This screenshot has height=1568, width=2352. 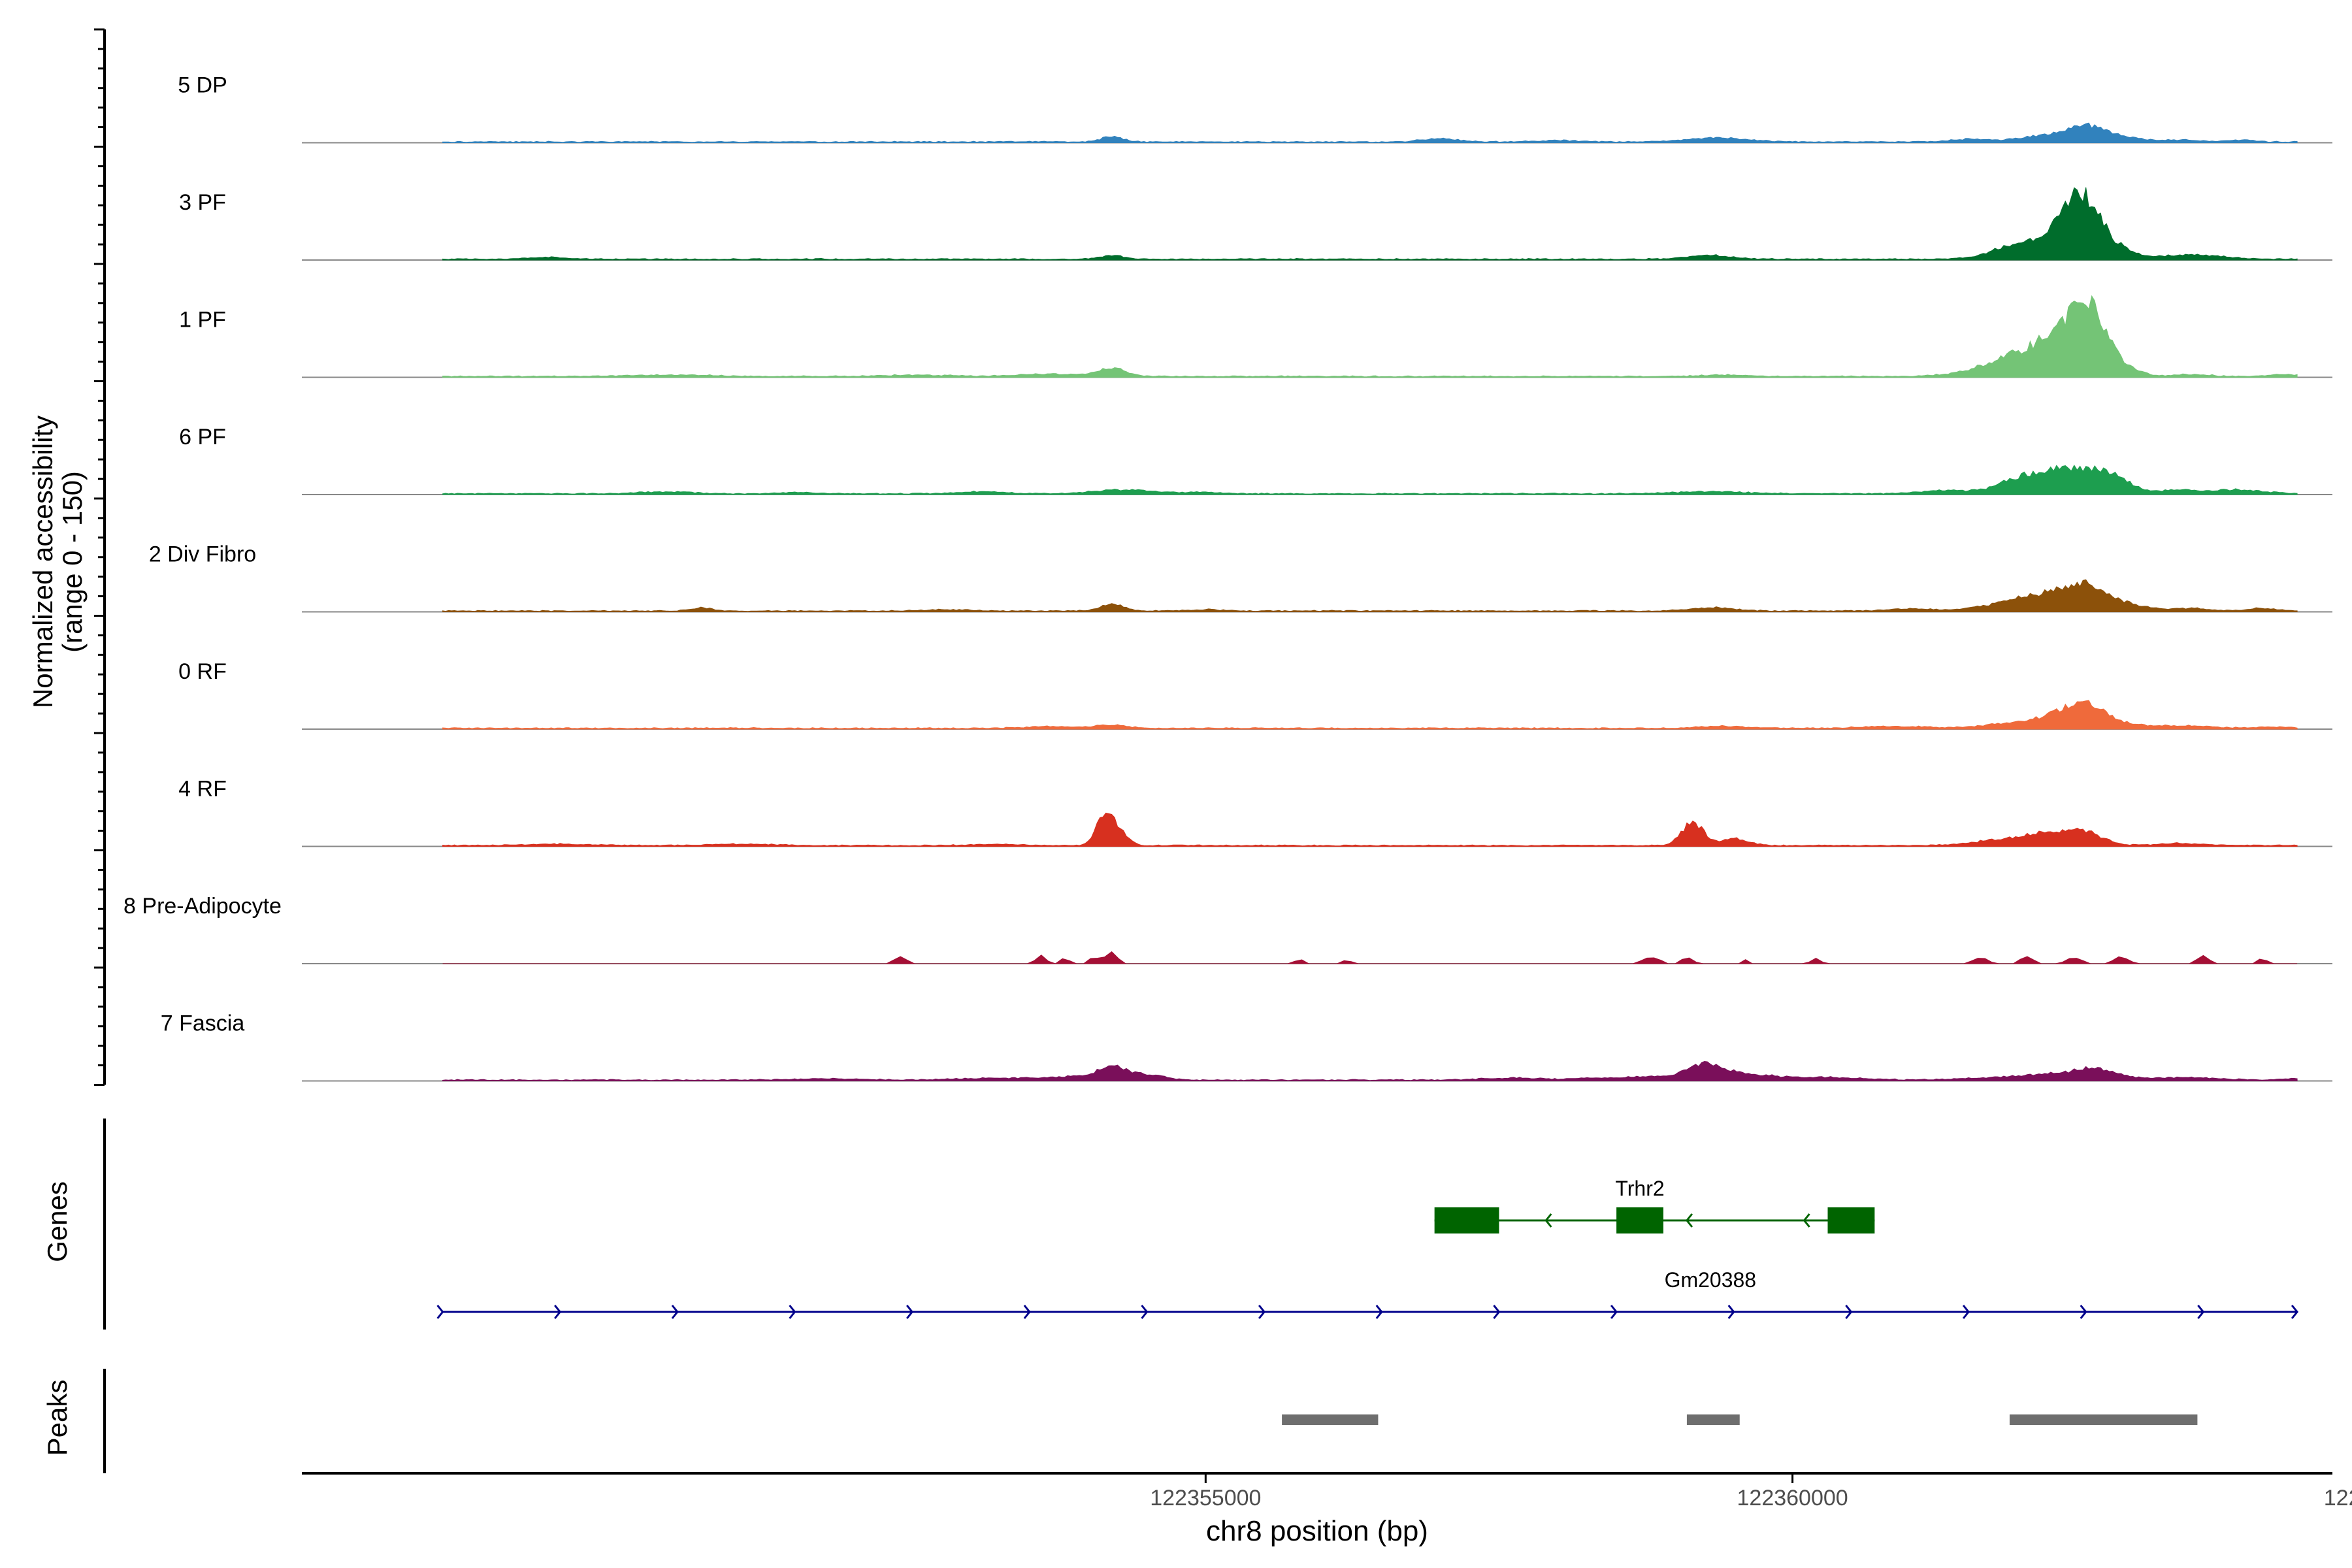 I want to click on peaks-panel, so click(x=1740, y=1419).